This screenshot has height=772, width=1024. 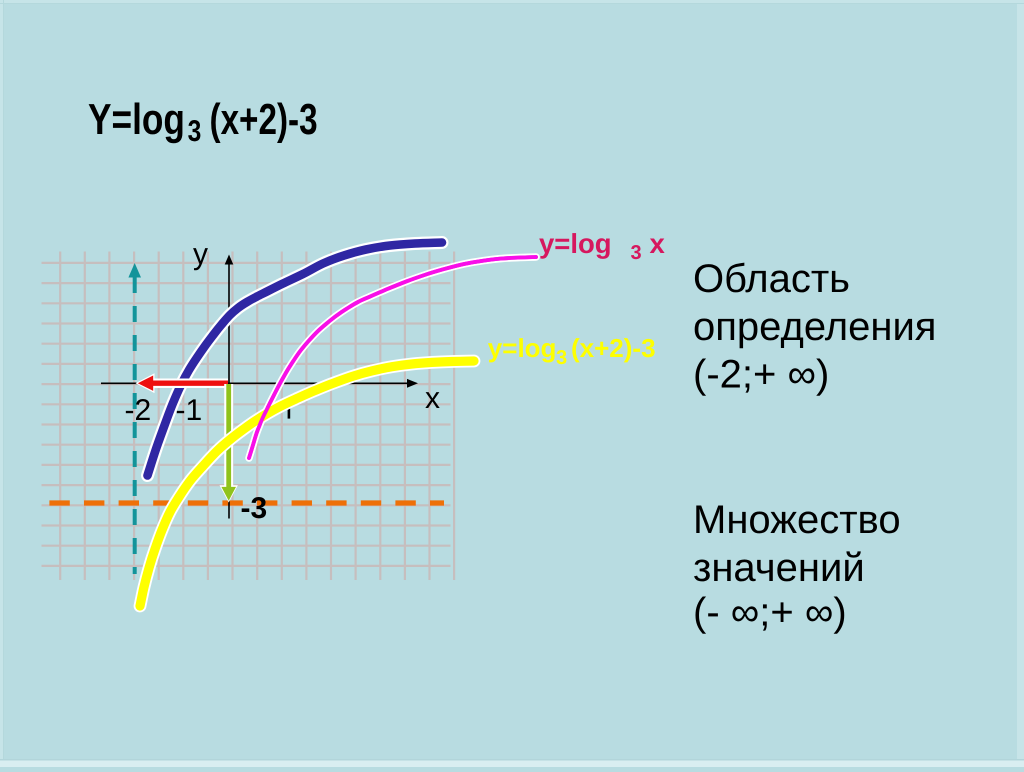 I want to click on svg-text: значений, so click(x=779, y=568).